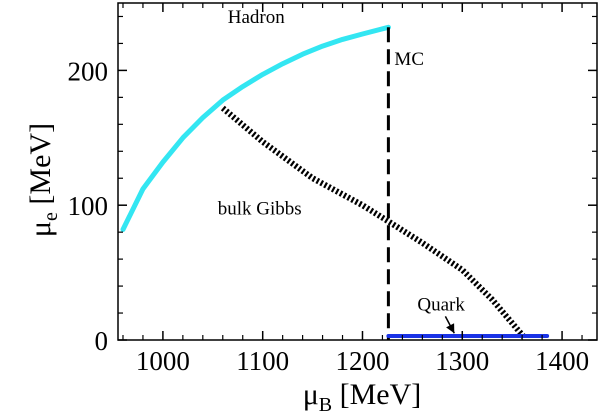 Image resolution: width=608 pixels, height=414 pixels. What do you see at coordinates (325, 404) in the screenshot?
I see `x-axis-subscript: B` at bounding box center [325, 404].